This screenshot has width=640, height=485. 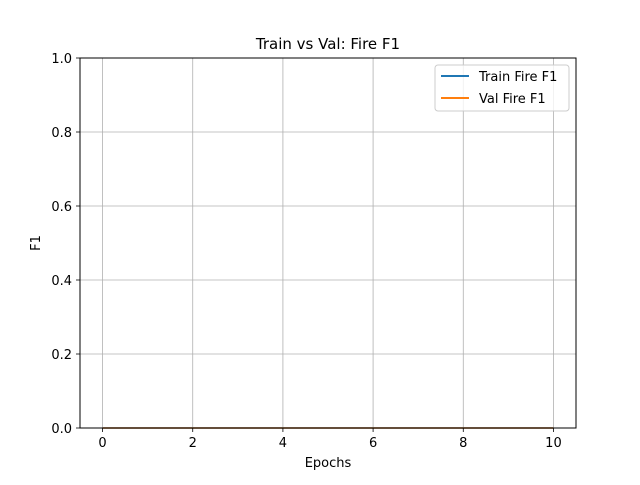 What do you see at coordinates (102, 443) in the screenshot?
I see `x-tick-label: 0` at bounding box center [102, 443].